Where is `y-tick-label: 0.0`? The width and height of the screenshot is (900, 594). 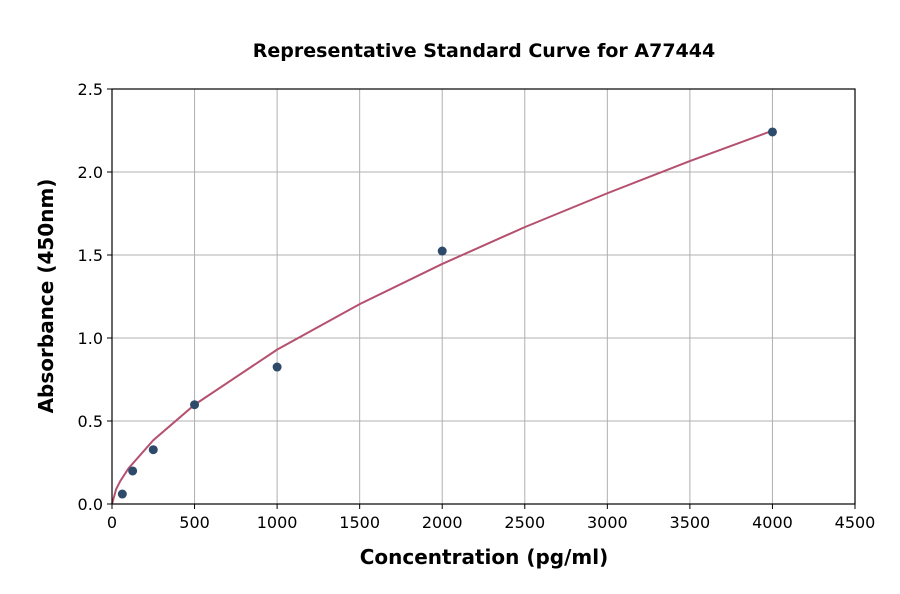 y-tick-label: 0.0 is located at coordinates (90, 504).